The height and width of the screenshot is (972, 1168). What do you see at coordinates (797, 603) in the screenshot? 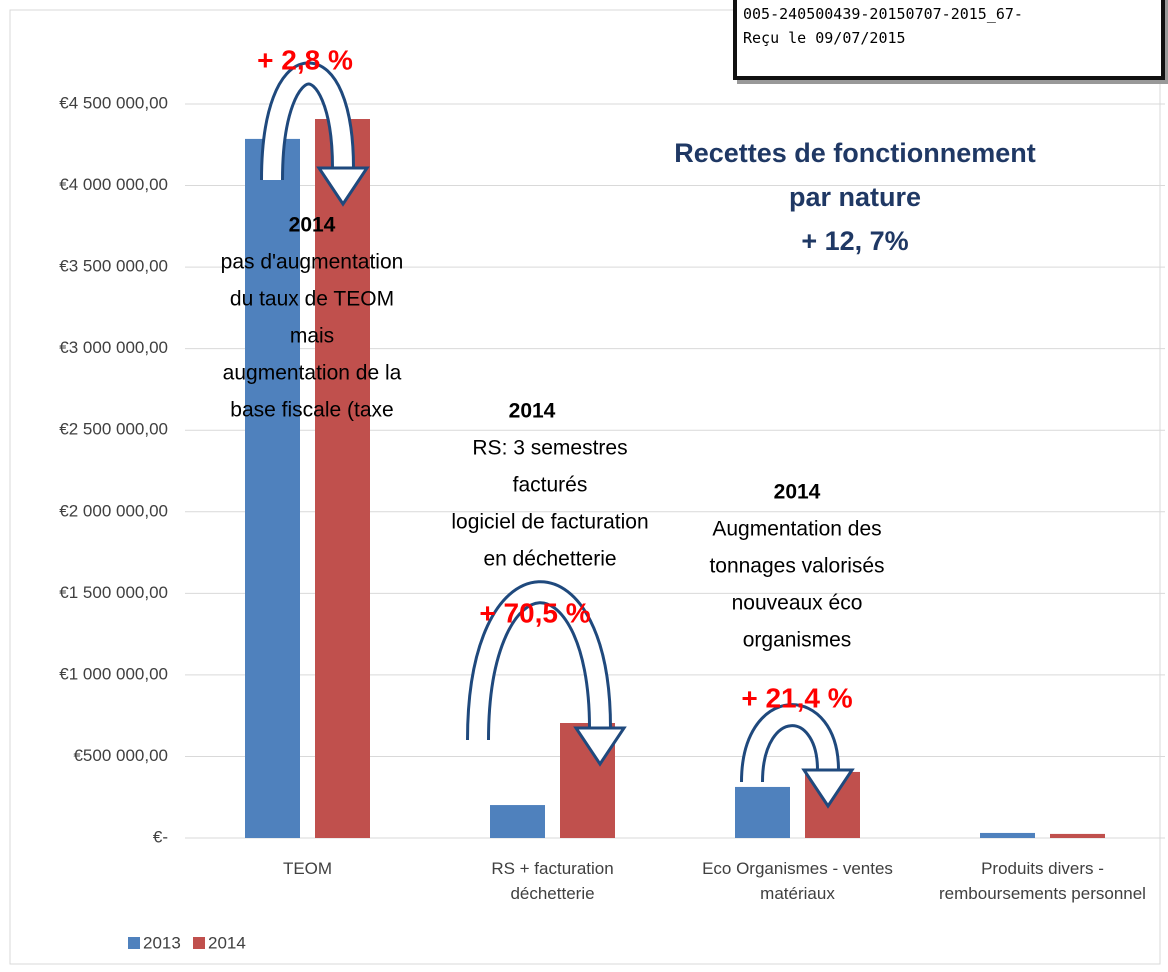
I see `note-line: nouveaux éco` at bounding box center [797, 603].